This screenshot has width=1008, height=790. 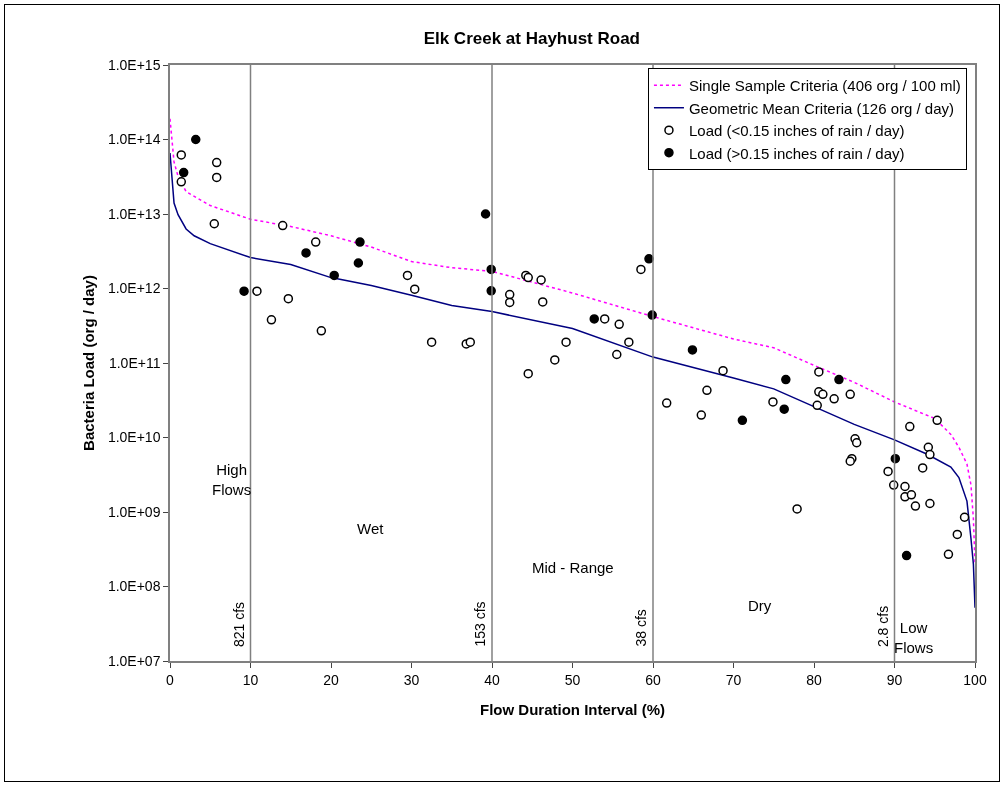 What do you see at coordinates (170, 679) in the screenshot?
I see `x-tick-label: 0` at bounding box center [170, 679].